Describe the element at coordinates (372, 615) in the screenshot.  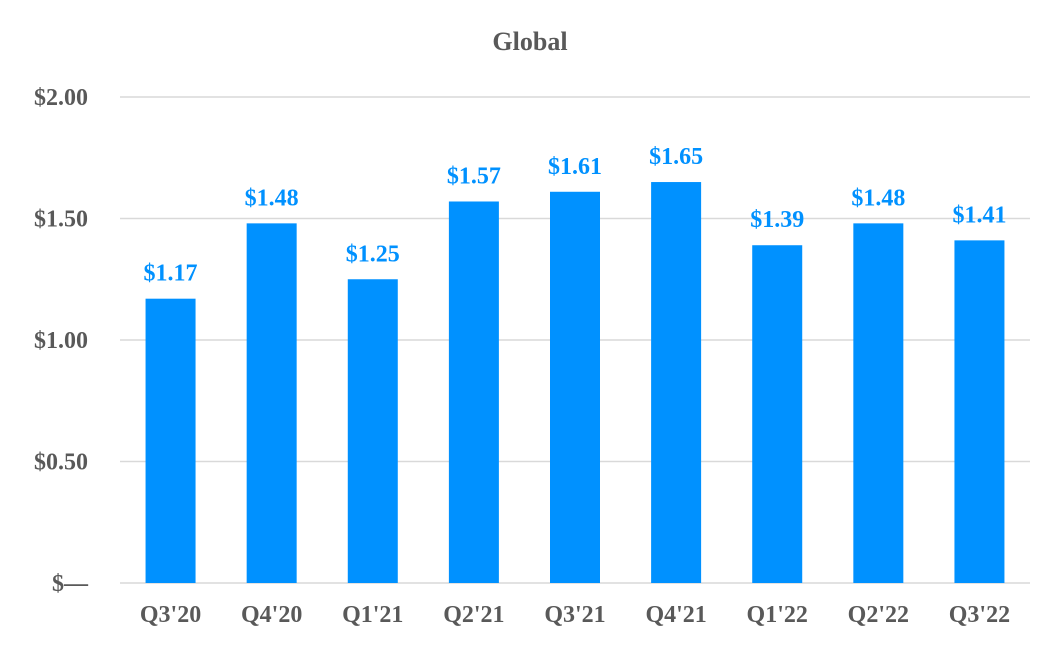
I see `x-tick-label: Q1'21` at that location.